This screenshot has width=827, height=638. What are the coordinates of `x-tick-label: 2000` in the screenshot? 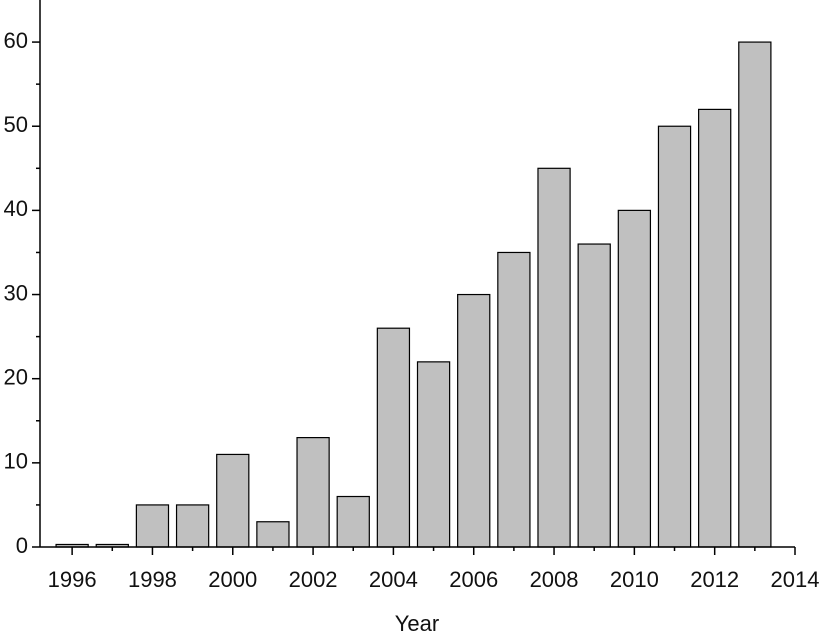 It's located at (232, 579).